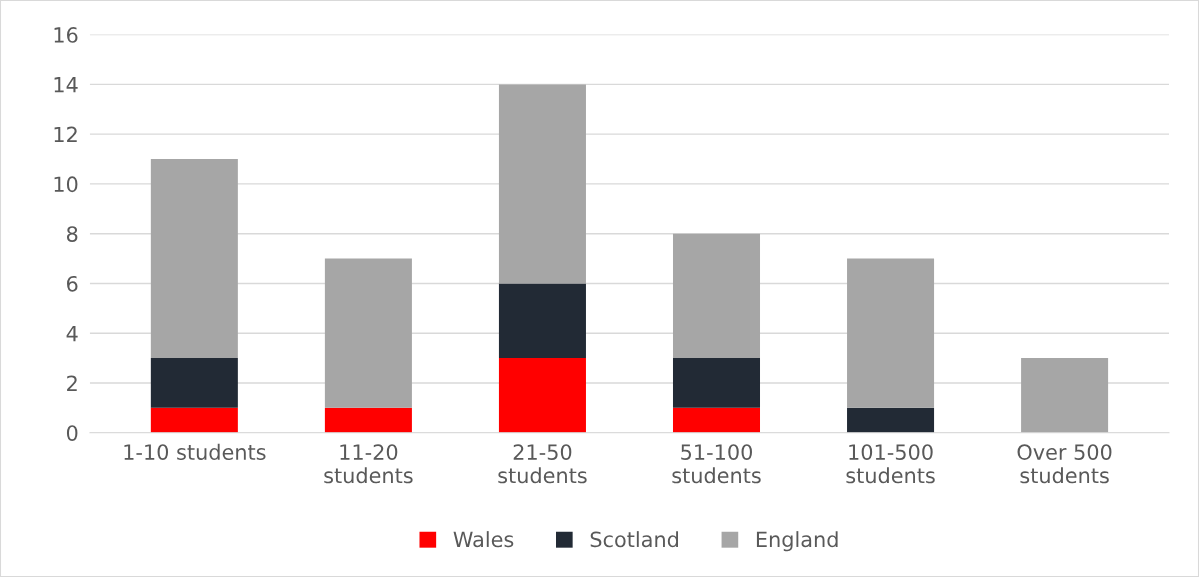 The height and width of the screenshot is (577, 1199). What do you see at coordinates (72, 283) in the screenshot?
I see `y-tick-label: 6` at bounding box center [72, 283].